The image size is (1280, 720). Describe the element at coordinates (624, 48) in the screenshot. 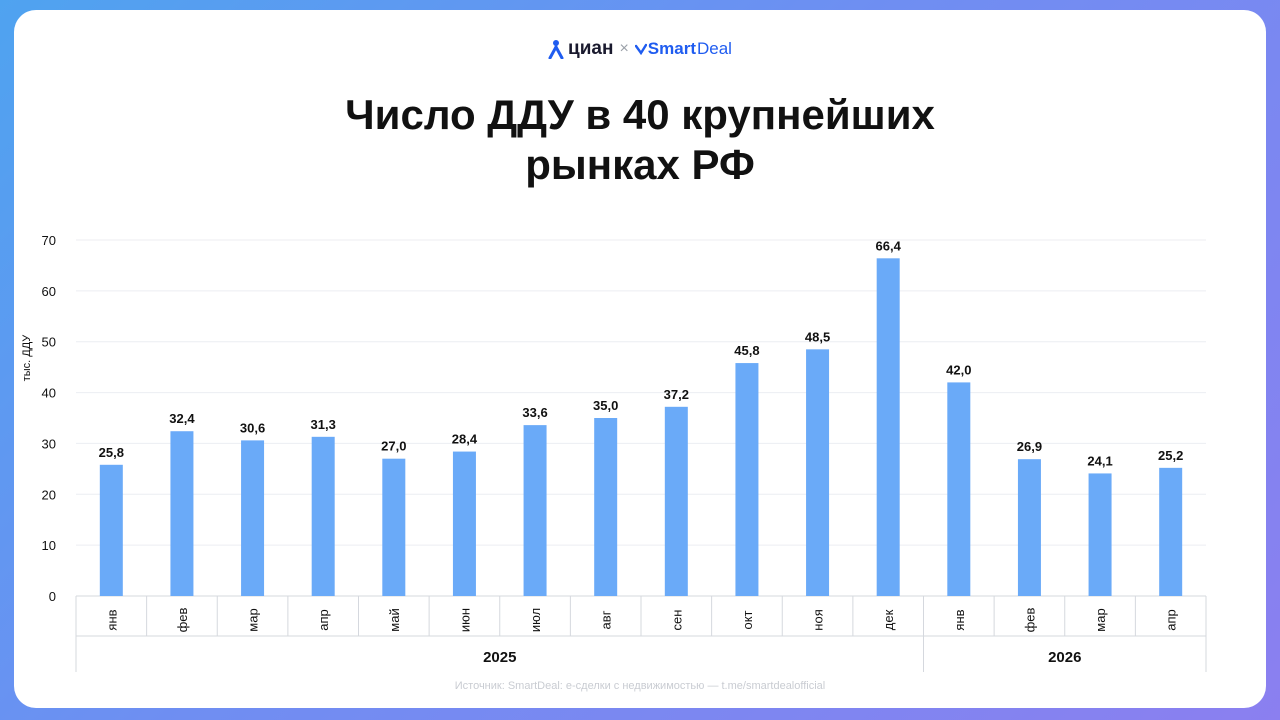

I see `brand-times: ×` at that location.